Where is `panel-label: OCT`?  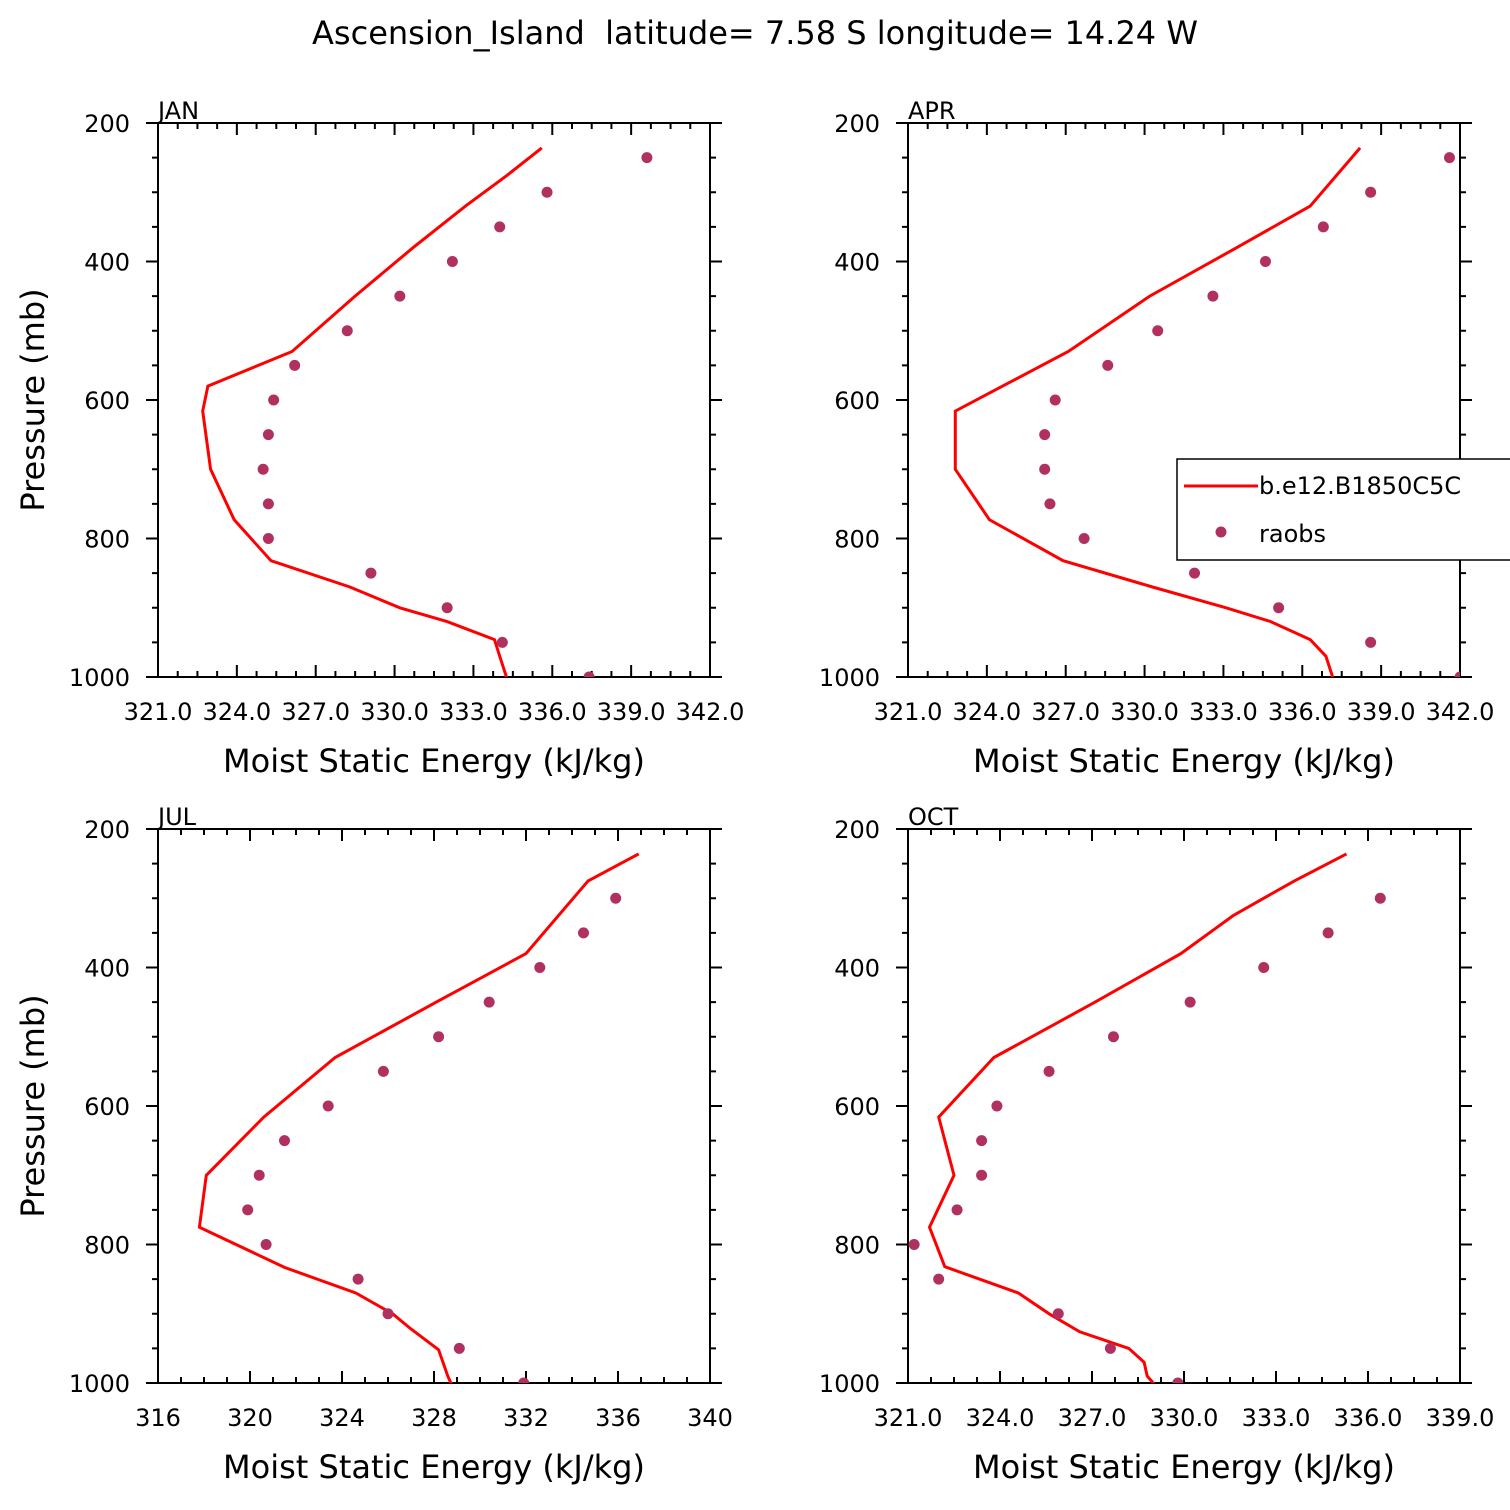
panel-label: OCT is located at coordinates (933, 817).